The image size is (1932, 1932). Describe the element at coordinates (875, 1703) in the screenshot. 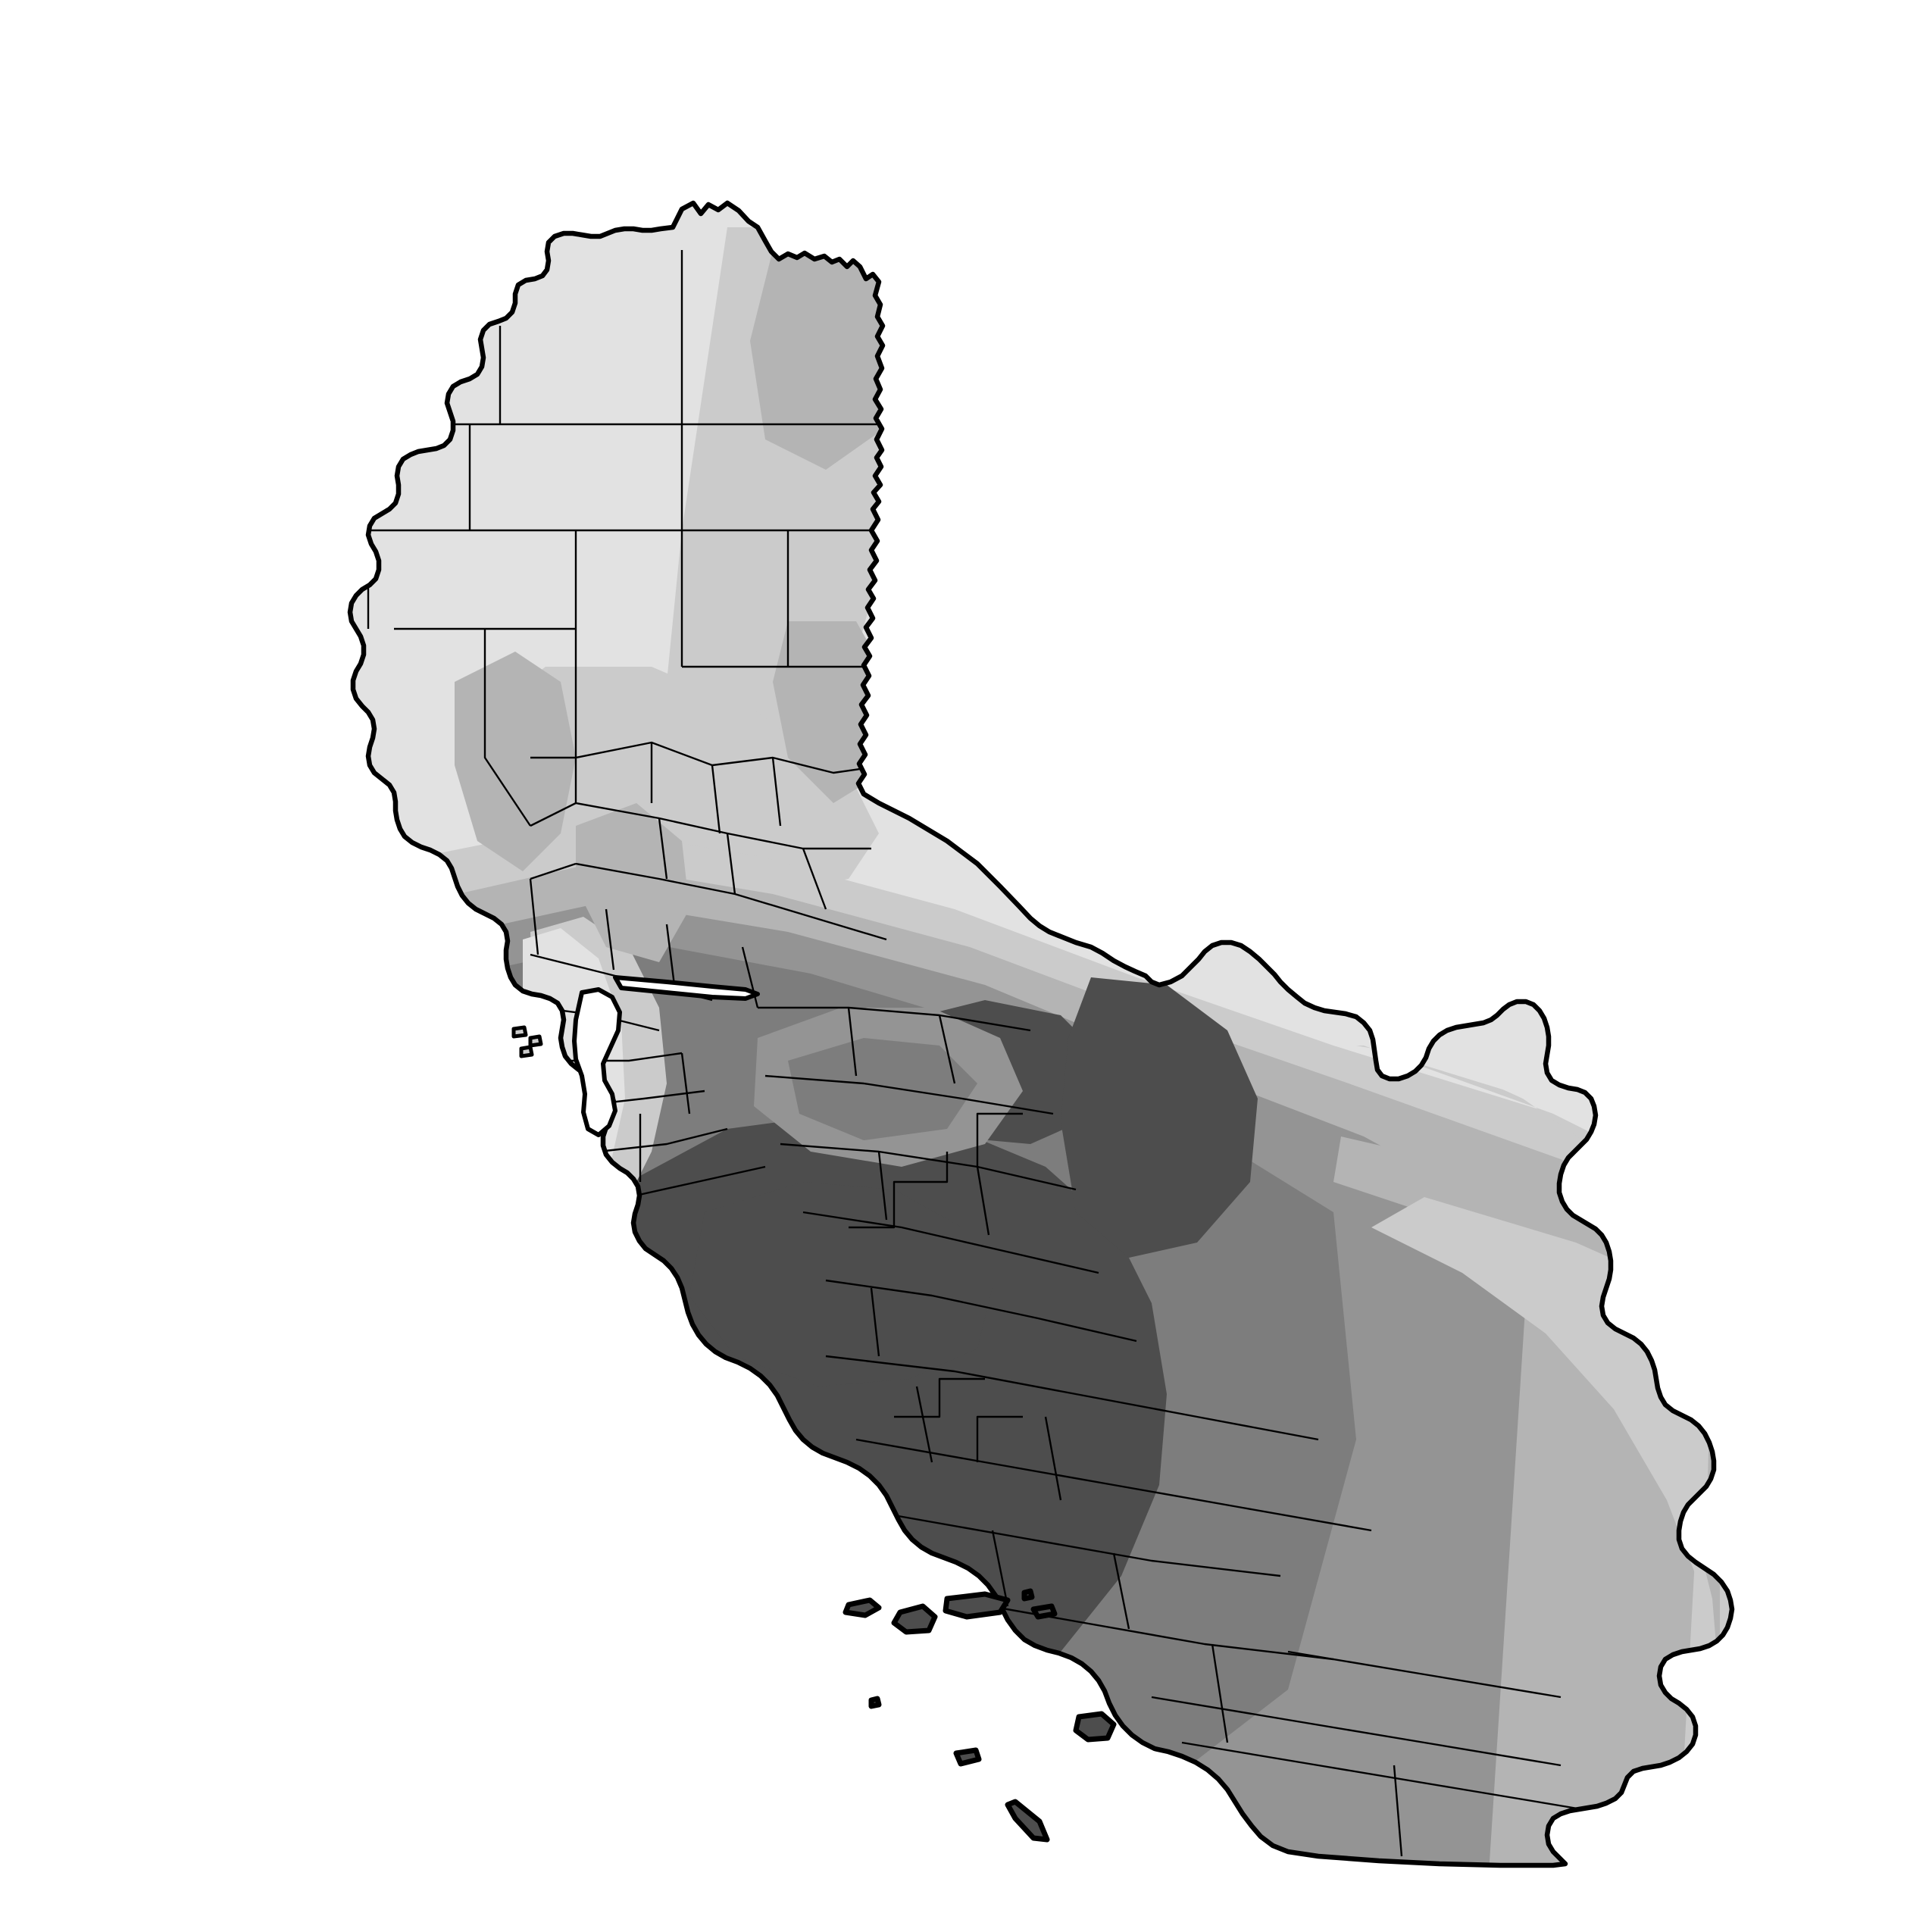

I see `island-san-nicolas-dot` at that location.